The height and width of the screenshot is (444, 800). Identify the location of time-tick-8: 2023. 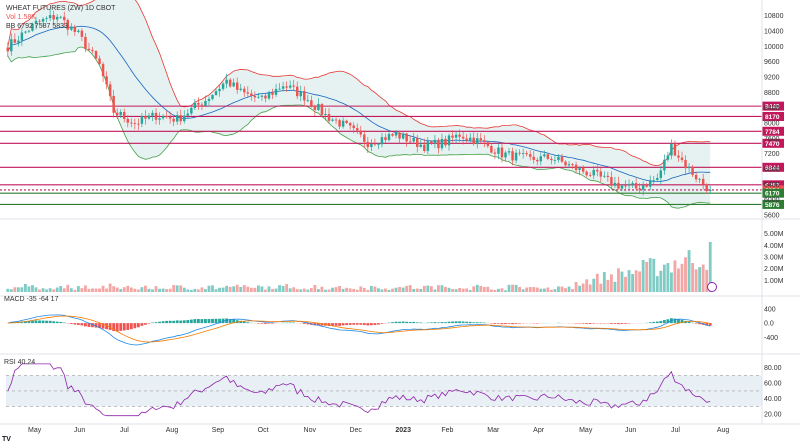
(403, 430).